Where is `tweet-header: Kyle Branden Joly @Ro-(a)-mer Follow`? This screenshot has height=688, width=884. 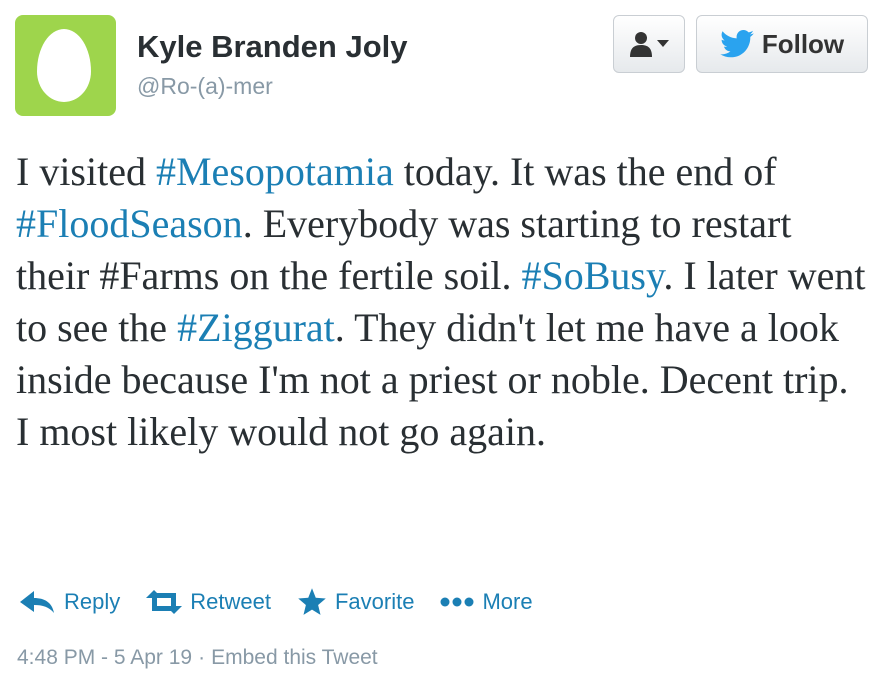 tweet-header: Kyle Branden Joly @Ro-(a)-mer Follow is located at coordinates (442, 66).